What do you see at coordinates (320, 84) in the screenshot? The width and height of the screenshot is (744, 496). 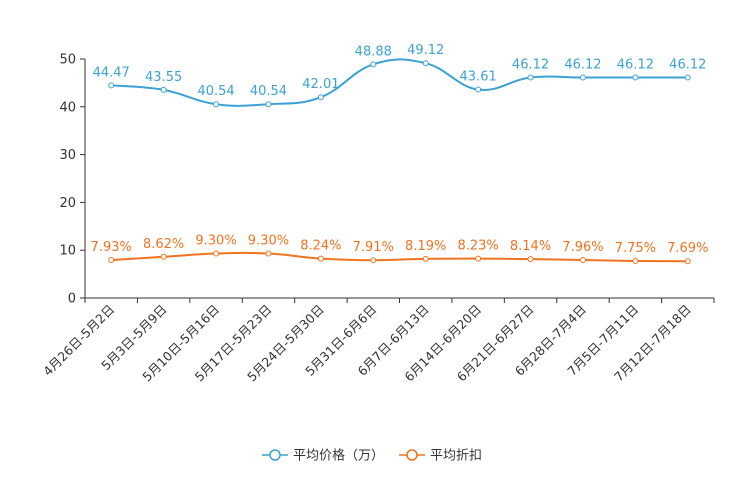 I see `data-label: 42.01` at bounding box center [320, 84].